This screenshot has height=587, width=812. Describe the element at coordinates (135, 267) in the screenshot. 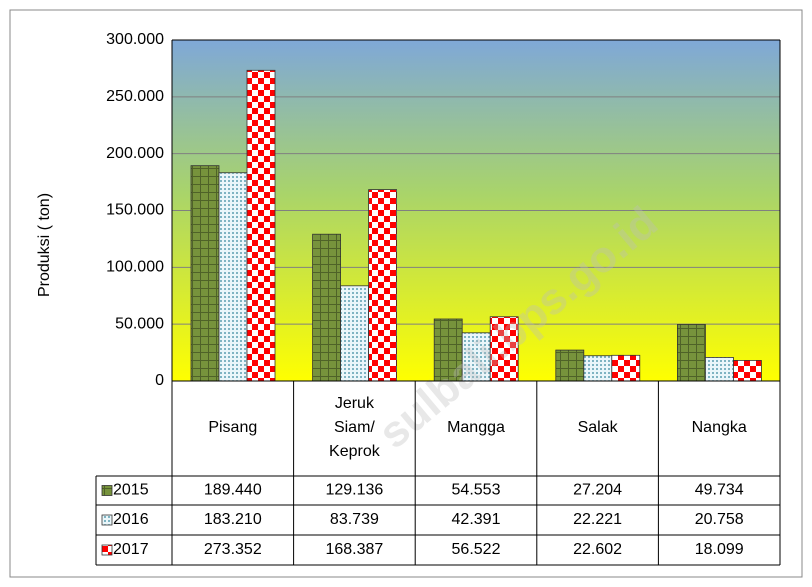

I see `y-tick-label: 100.000` at that location.